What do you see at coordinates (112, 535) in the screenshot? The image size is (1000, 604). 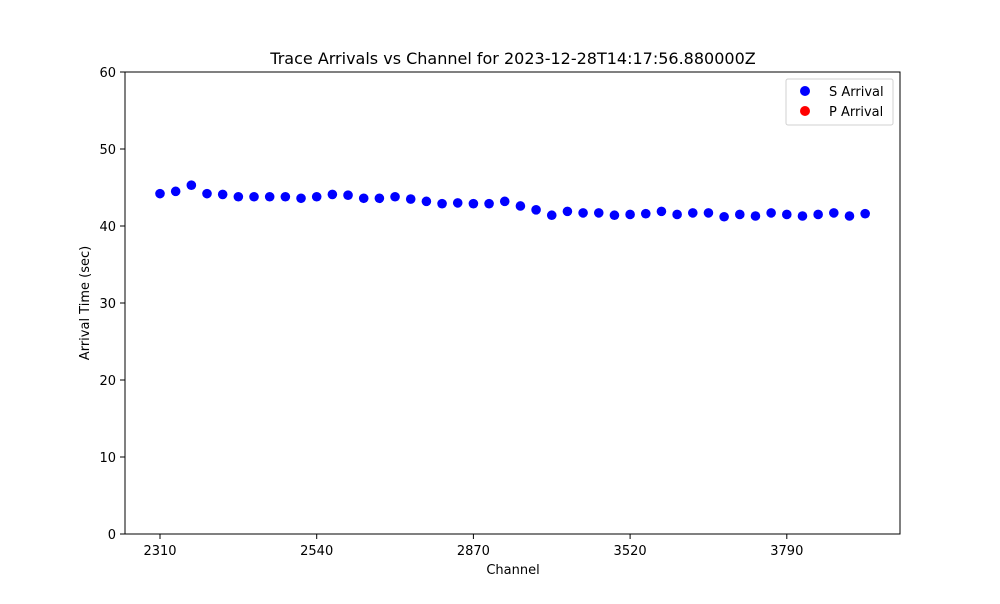 I see `y-tick-label: 0` at bounding box center [112, 535].